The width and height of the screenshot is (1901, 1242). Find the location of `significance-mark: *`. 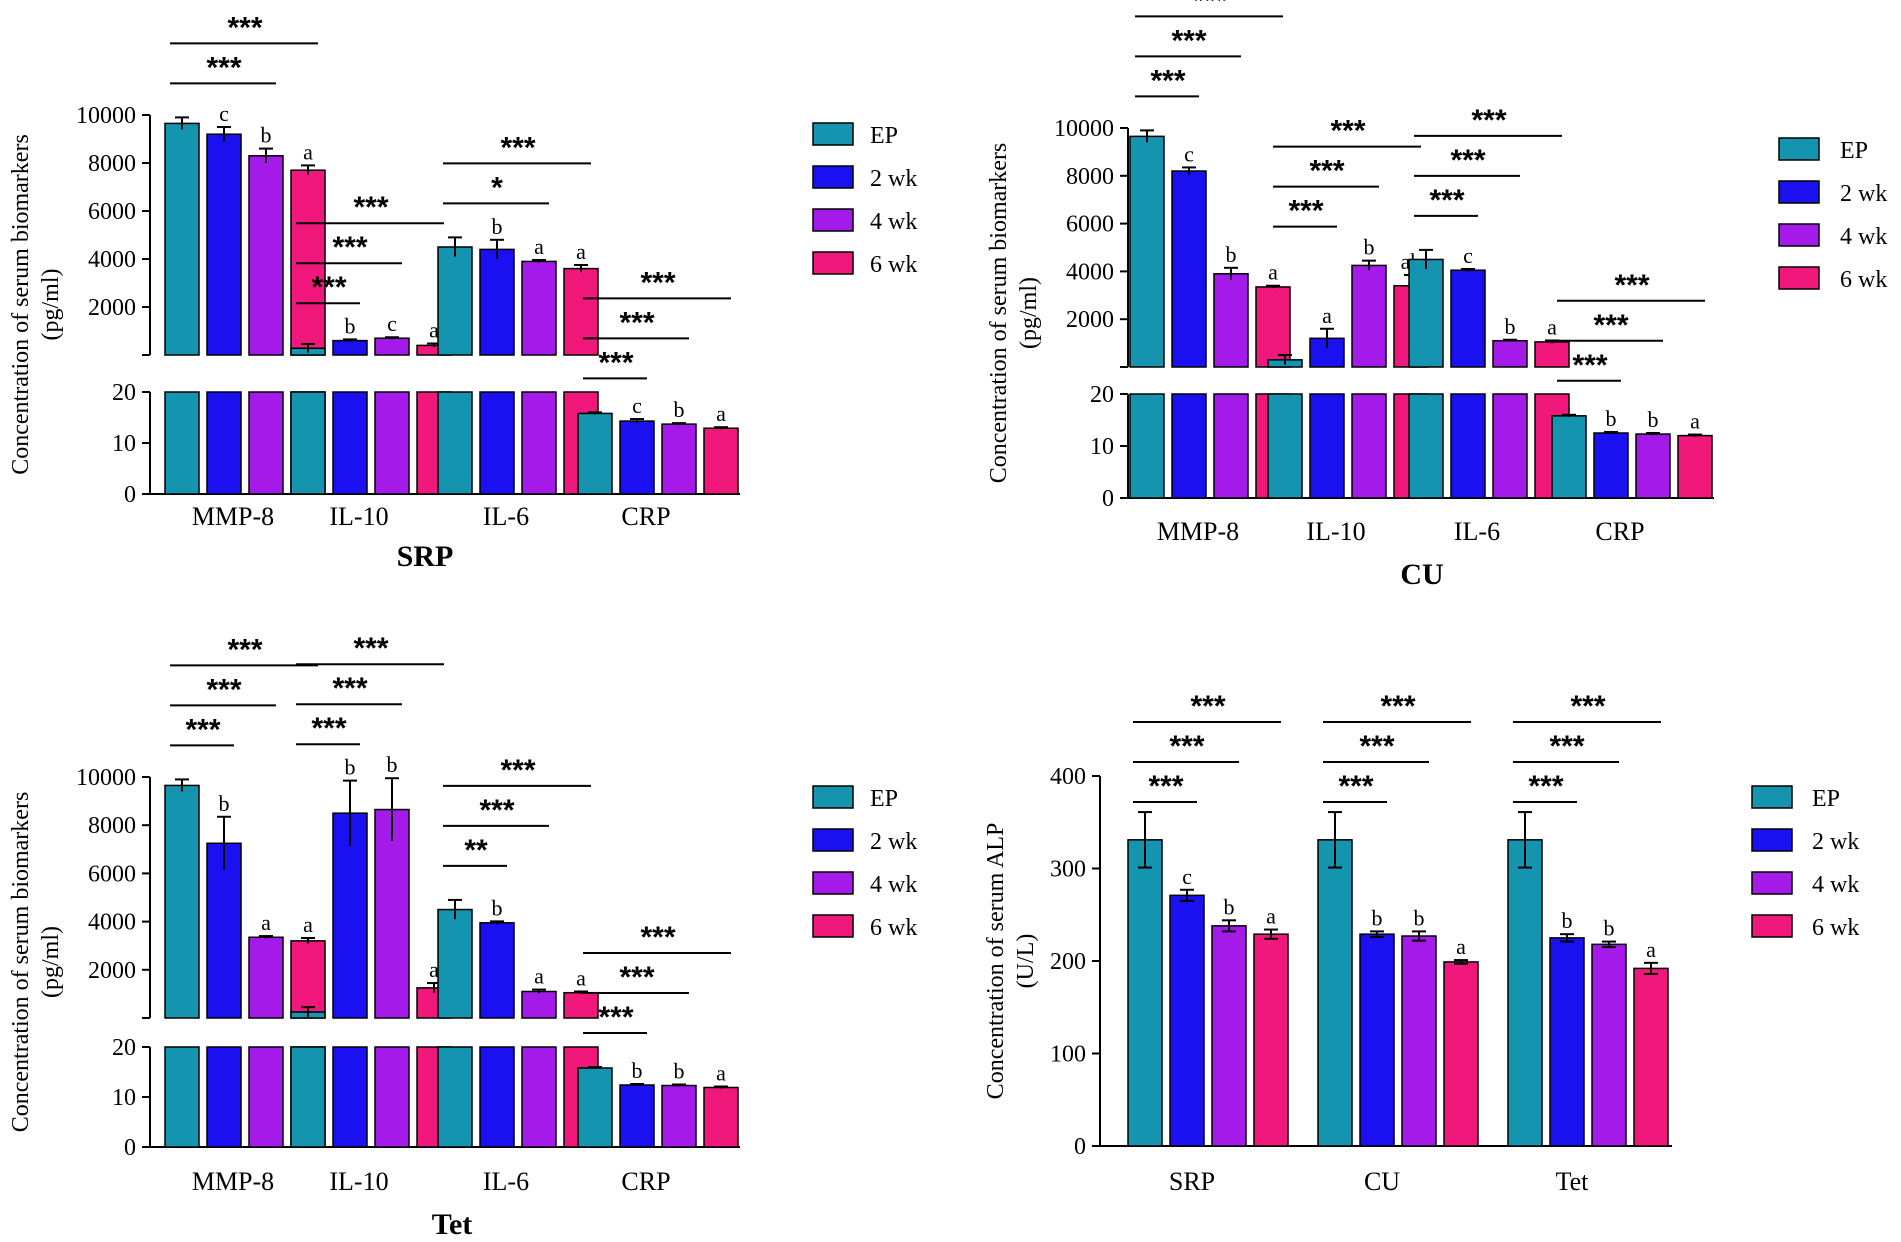

significance-mark: * is located at coordinates (497, 187).